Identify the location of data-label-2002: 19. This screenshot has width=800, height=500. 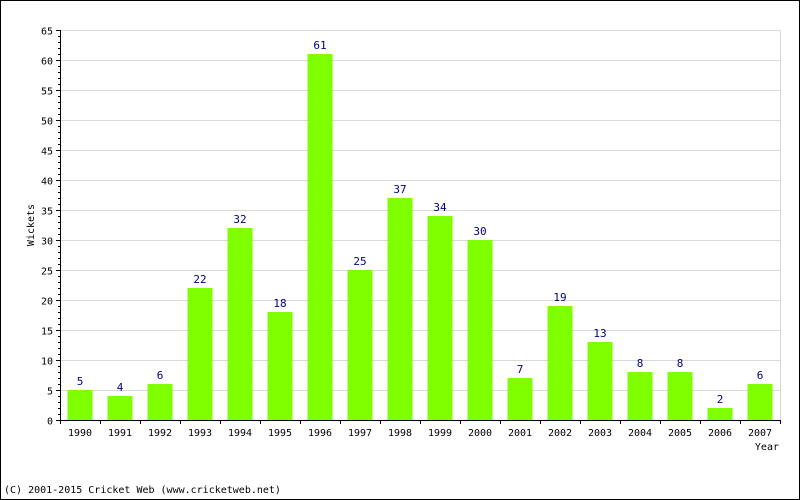
(559, 297).